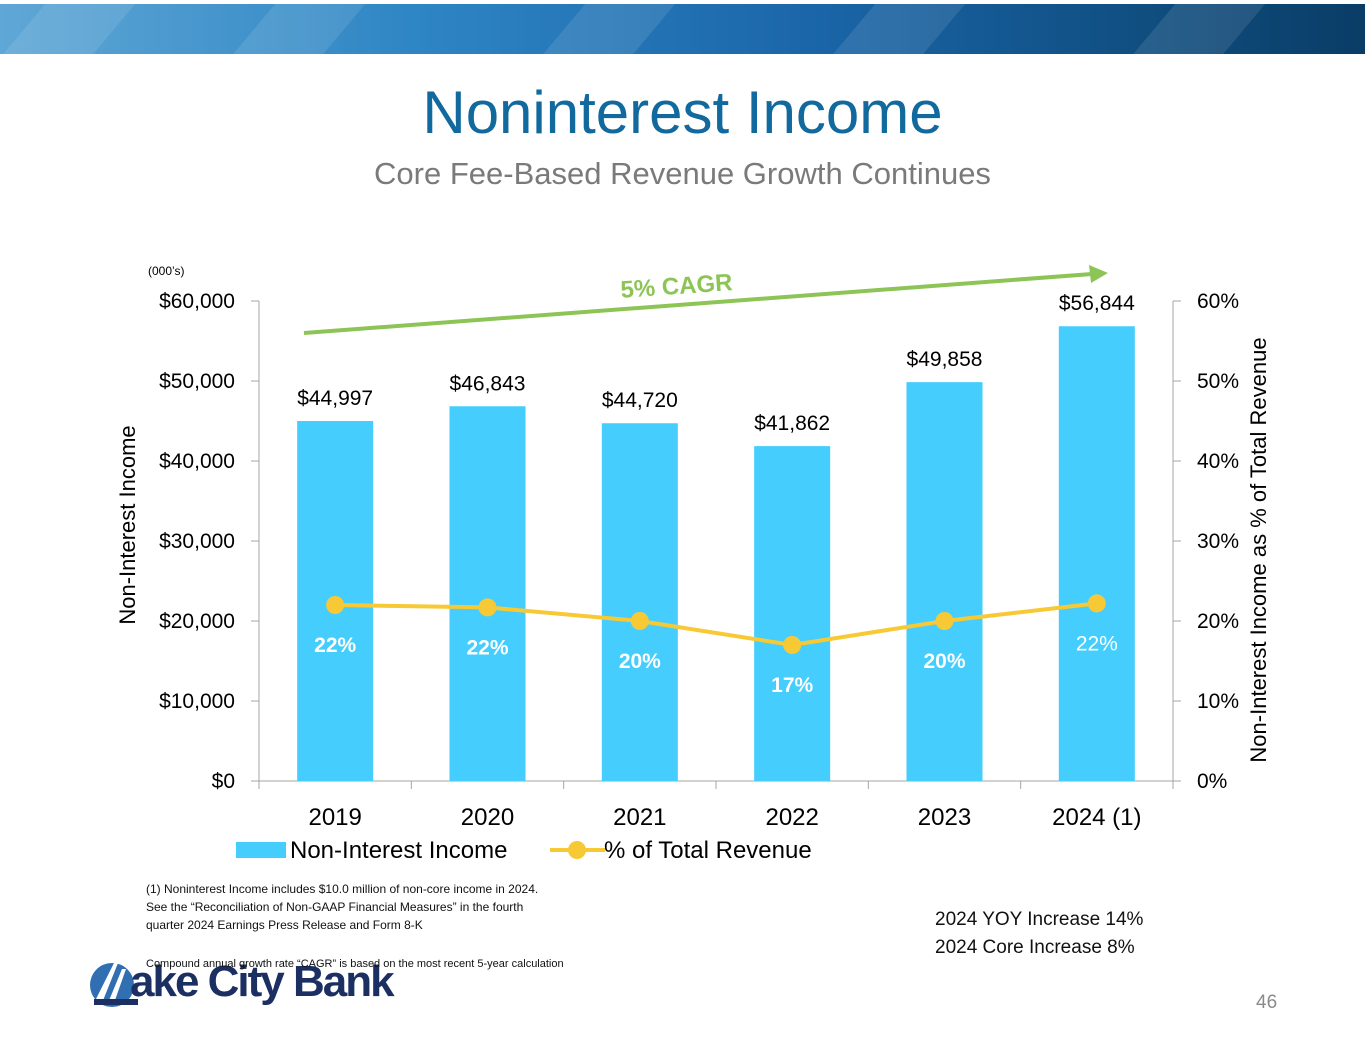 The height and width of the screenshot is (1055, 1365). Describe the element at coordinates (708, 850) in the screenshot. I see `legend-label-line: % of Total Revenue` at that location.